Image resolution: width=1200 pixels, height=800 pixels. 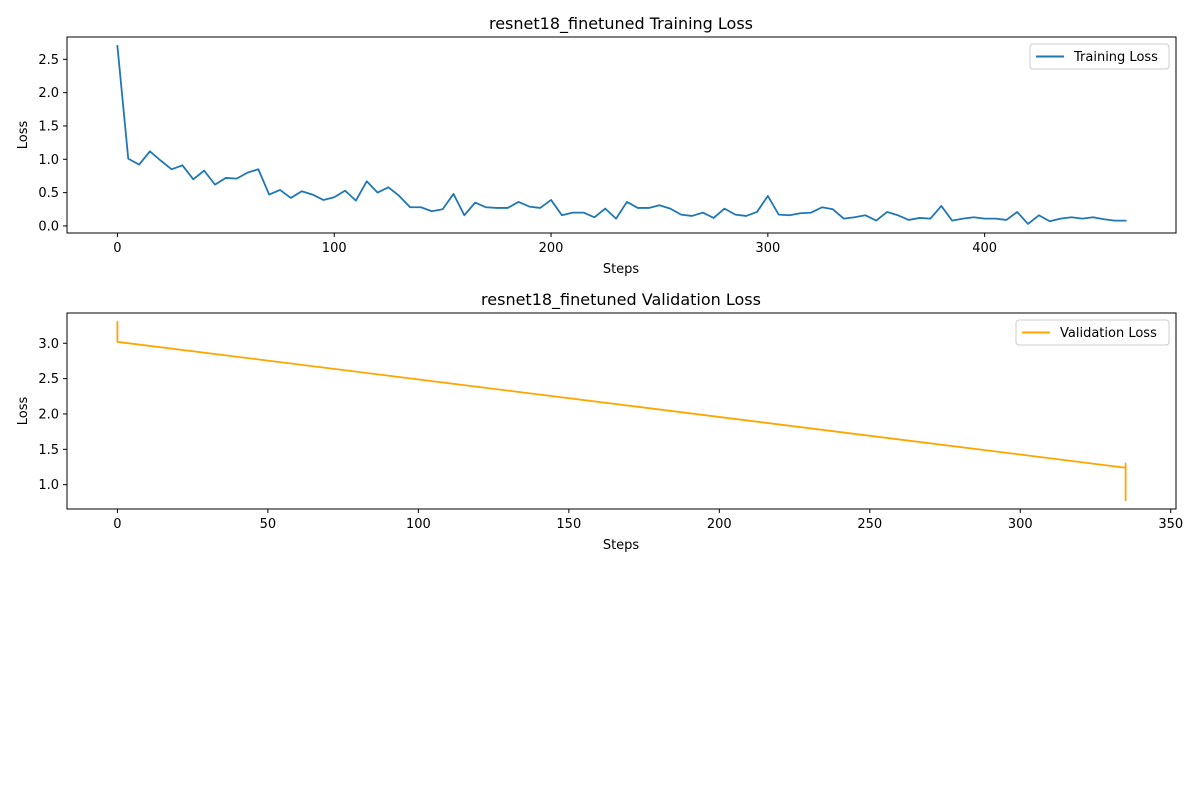 What do you see at coordinates (48, 344) in the screenshot?
I see `validation-y-tick-label: 3.0` at bounding box center [48, 344].